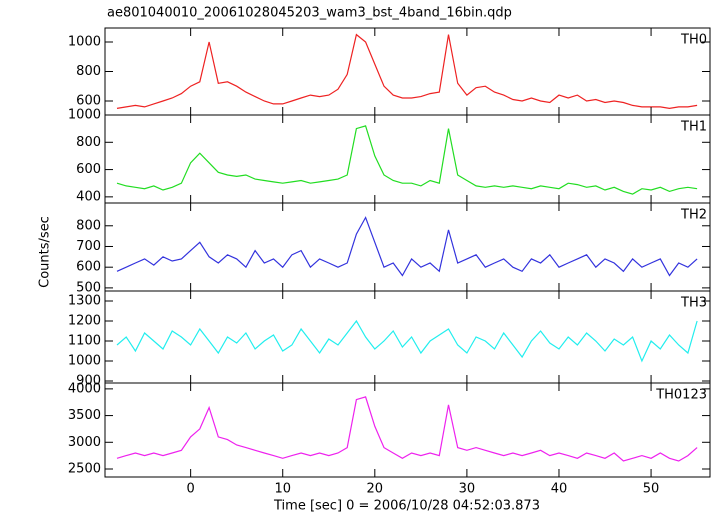  I want to click on y-tick-label: 500, so click(88, 287).